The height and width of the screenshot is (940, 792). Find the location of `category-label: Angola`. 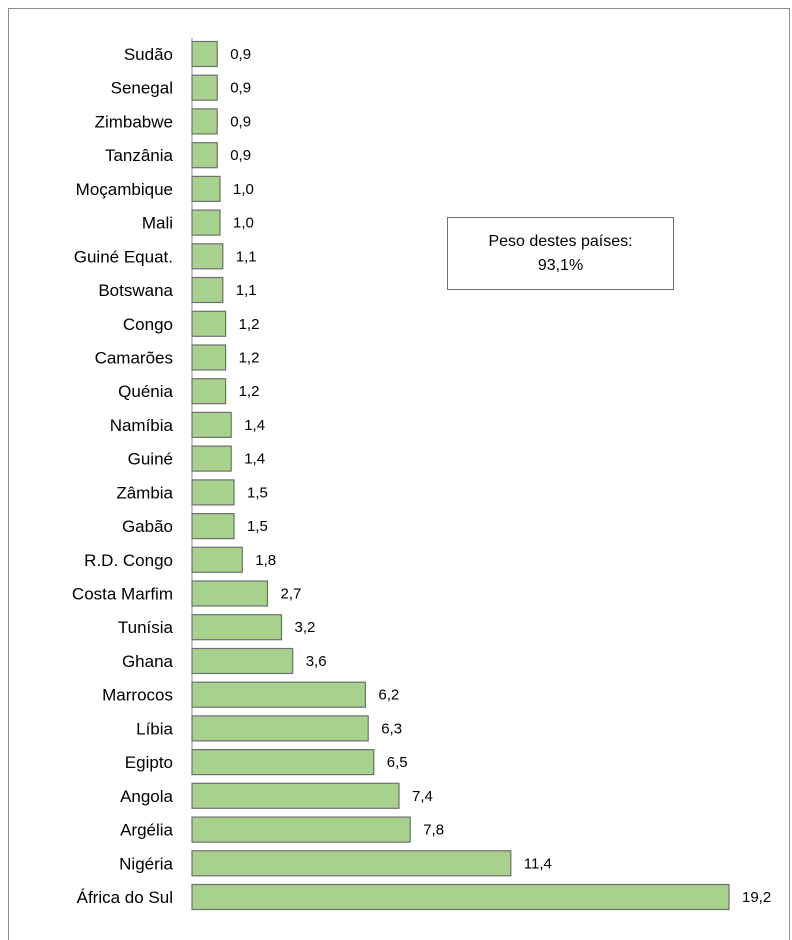

category-label: Angola is located at coordinates (146, 796).